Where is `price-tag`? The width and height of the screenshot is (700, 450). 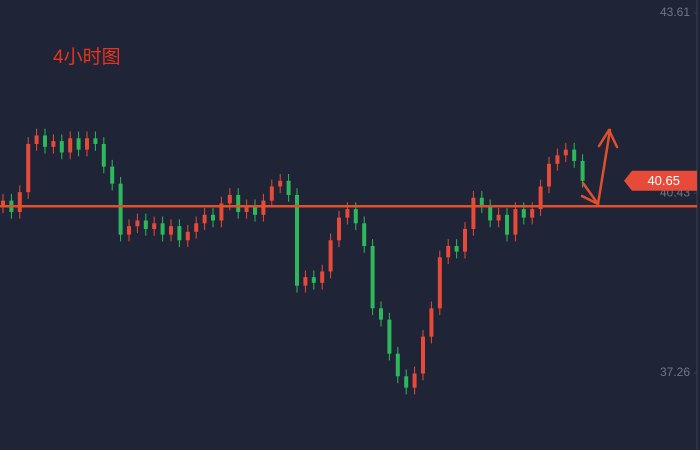
price-tag is located at coordinates (660, 180).